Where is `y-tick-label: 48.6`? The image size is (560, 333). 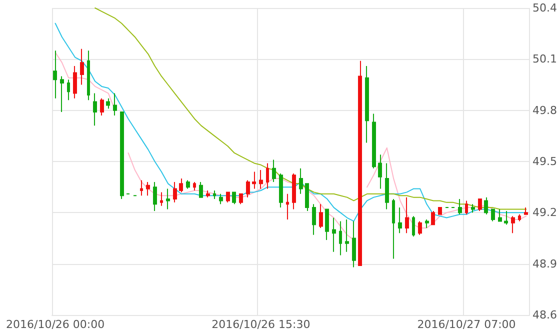
y-tick-label: 48.6 is located at coordinates (545, 315).